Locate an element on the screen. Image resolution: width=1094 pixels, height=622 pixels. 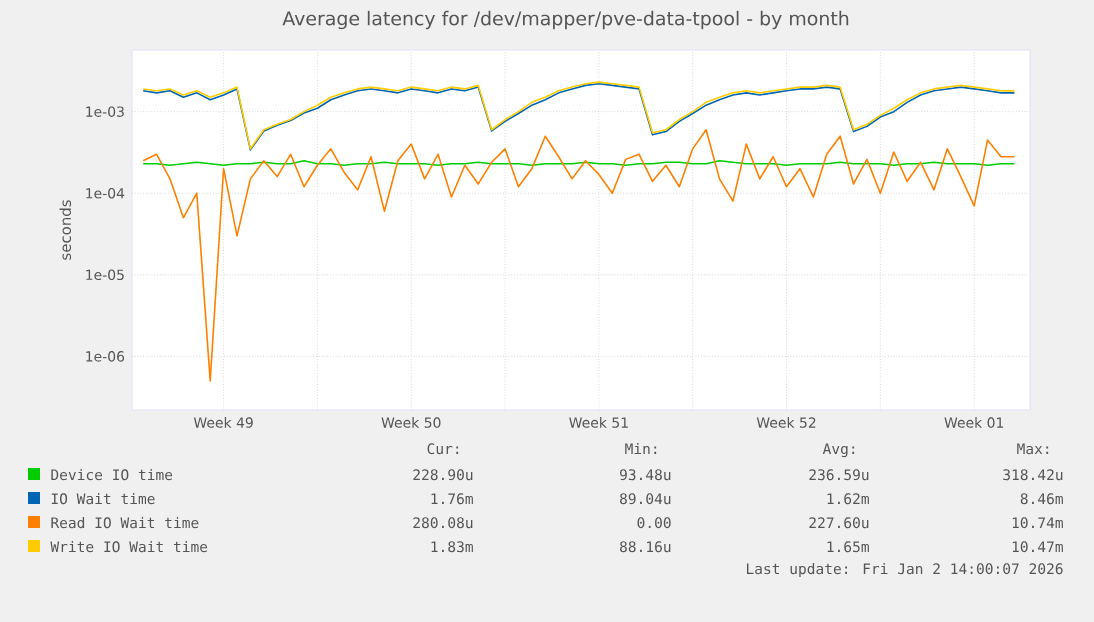
chart-title: Average latency for /dev/mapper/pve-data-tpool - by month is located at coordinates (565, 20).